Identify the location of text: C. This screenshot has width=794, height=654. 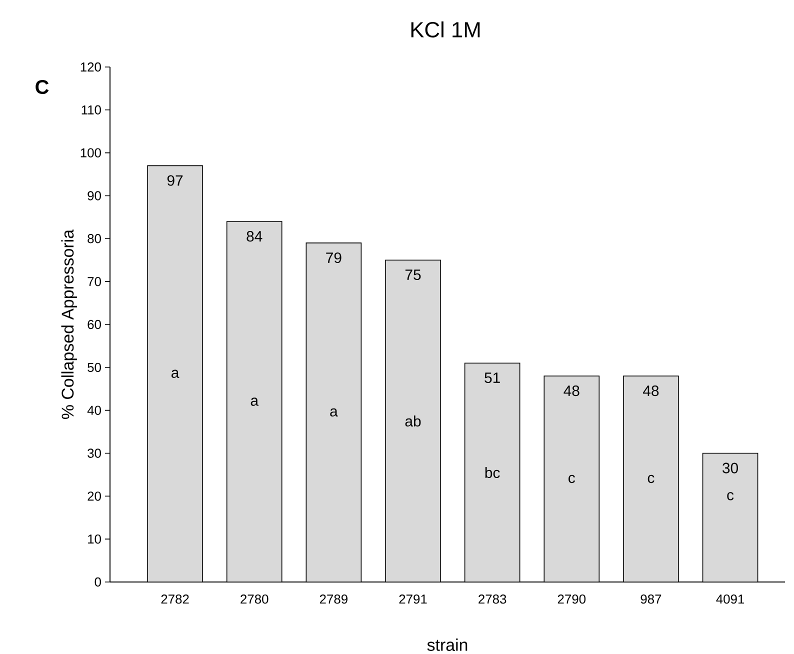
(42, 87).